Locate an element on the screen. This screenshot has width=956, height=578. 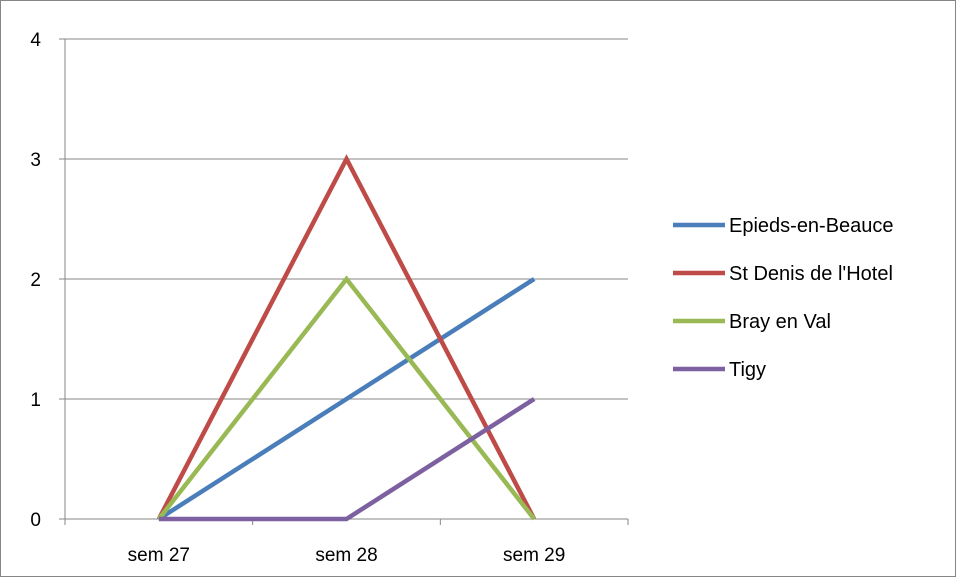
y-tick-label: 0 is located at coordinates (35, 520).